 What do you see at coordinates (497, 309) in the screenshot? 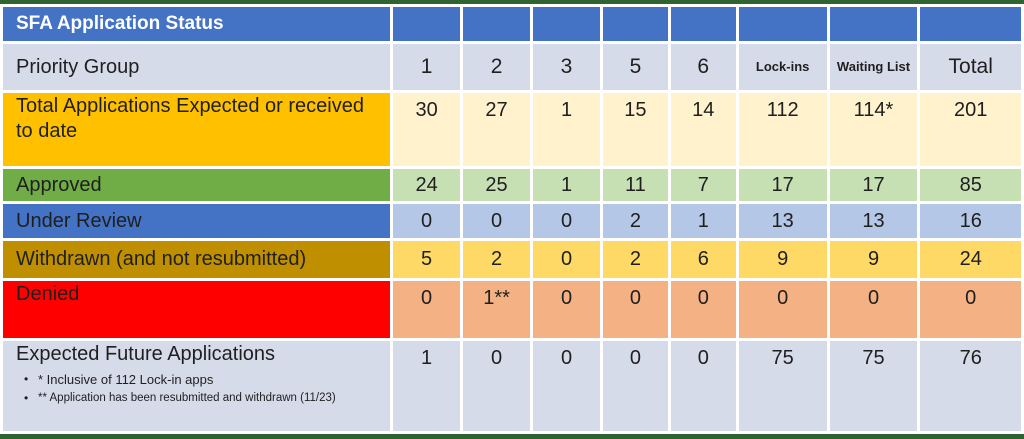
I see `value-cell: 1**` at bounding box center [497, 309].